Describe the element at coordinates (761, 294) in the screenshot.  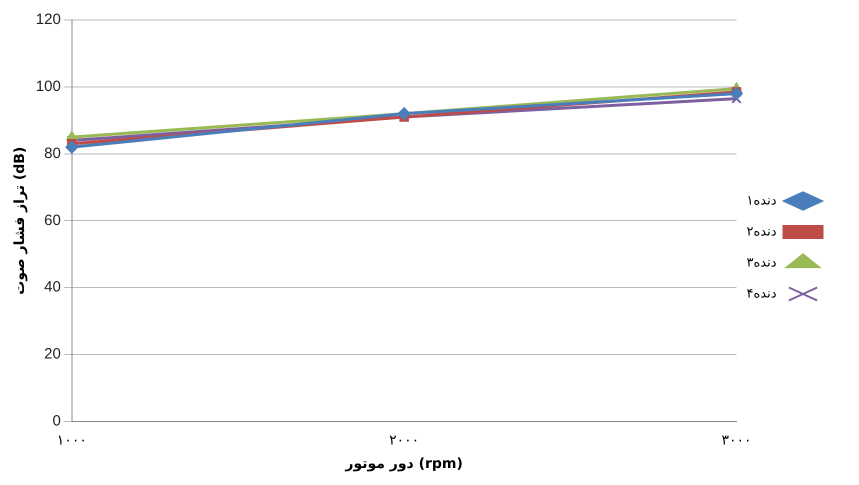
I see `legend-label: دنده۴` at that location.